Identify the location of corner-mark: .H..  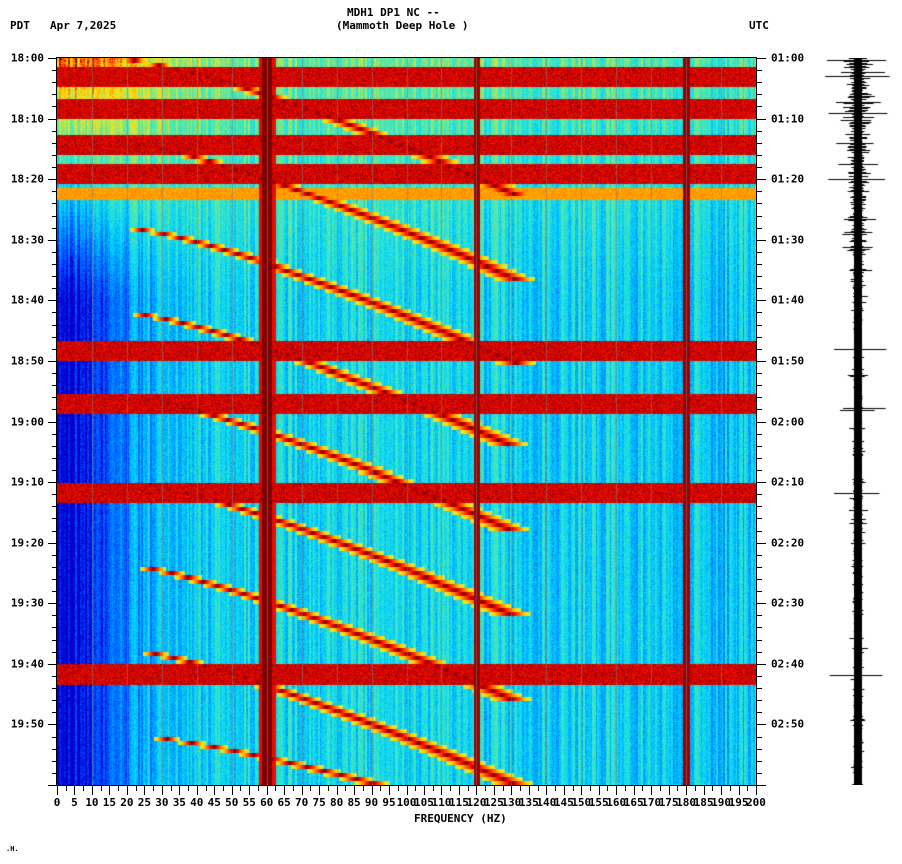
(12, 849).